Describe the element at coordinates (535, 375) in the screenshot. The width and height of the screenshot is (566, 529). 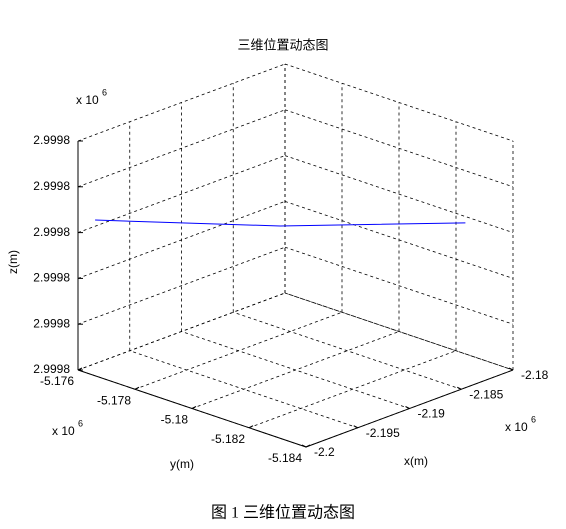
I see `x-tick-label: -2.18` at that location.